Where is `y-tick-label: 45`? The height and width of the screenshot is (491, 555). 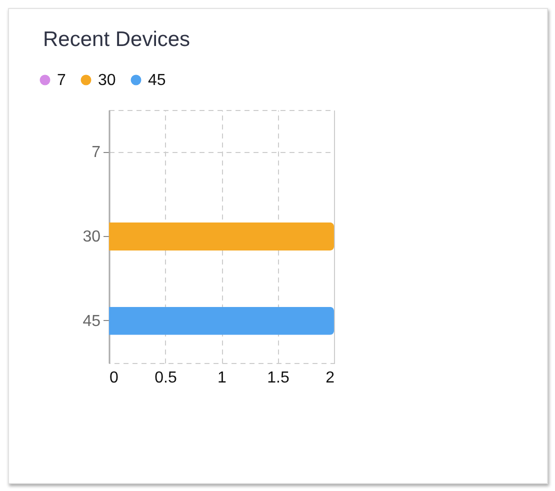 y-tick-label: 45 is located at coordinates (91, 321).